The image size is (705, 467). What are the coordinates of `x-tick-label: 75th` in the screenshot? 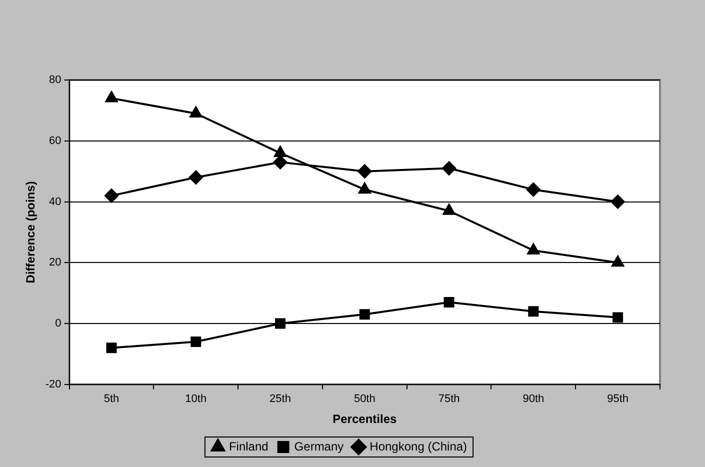 It's located at (449, 399).